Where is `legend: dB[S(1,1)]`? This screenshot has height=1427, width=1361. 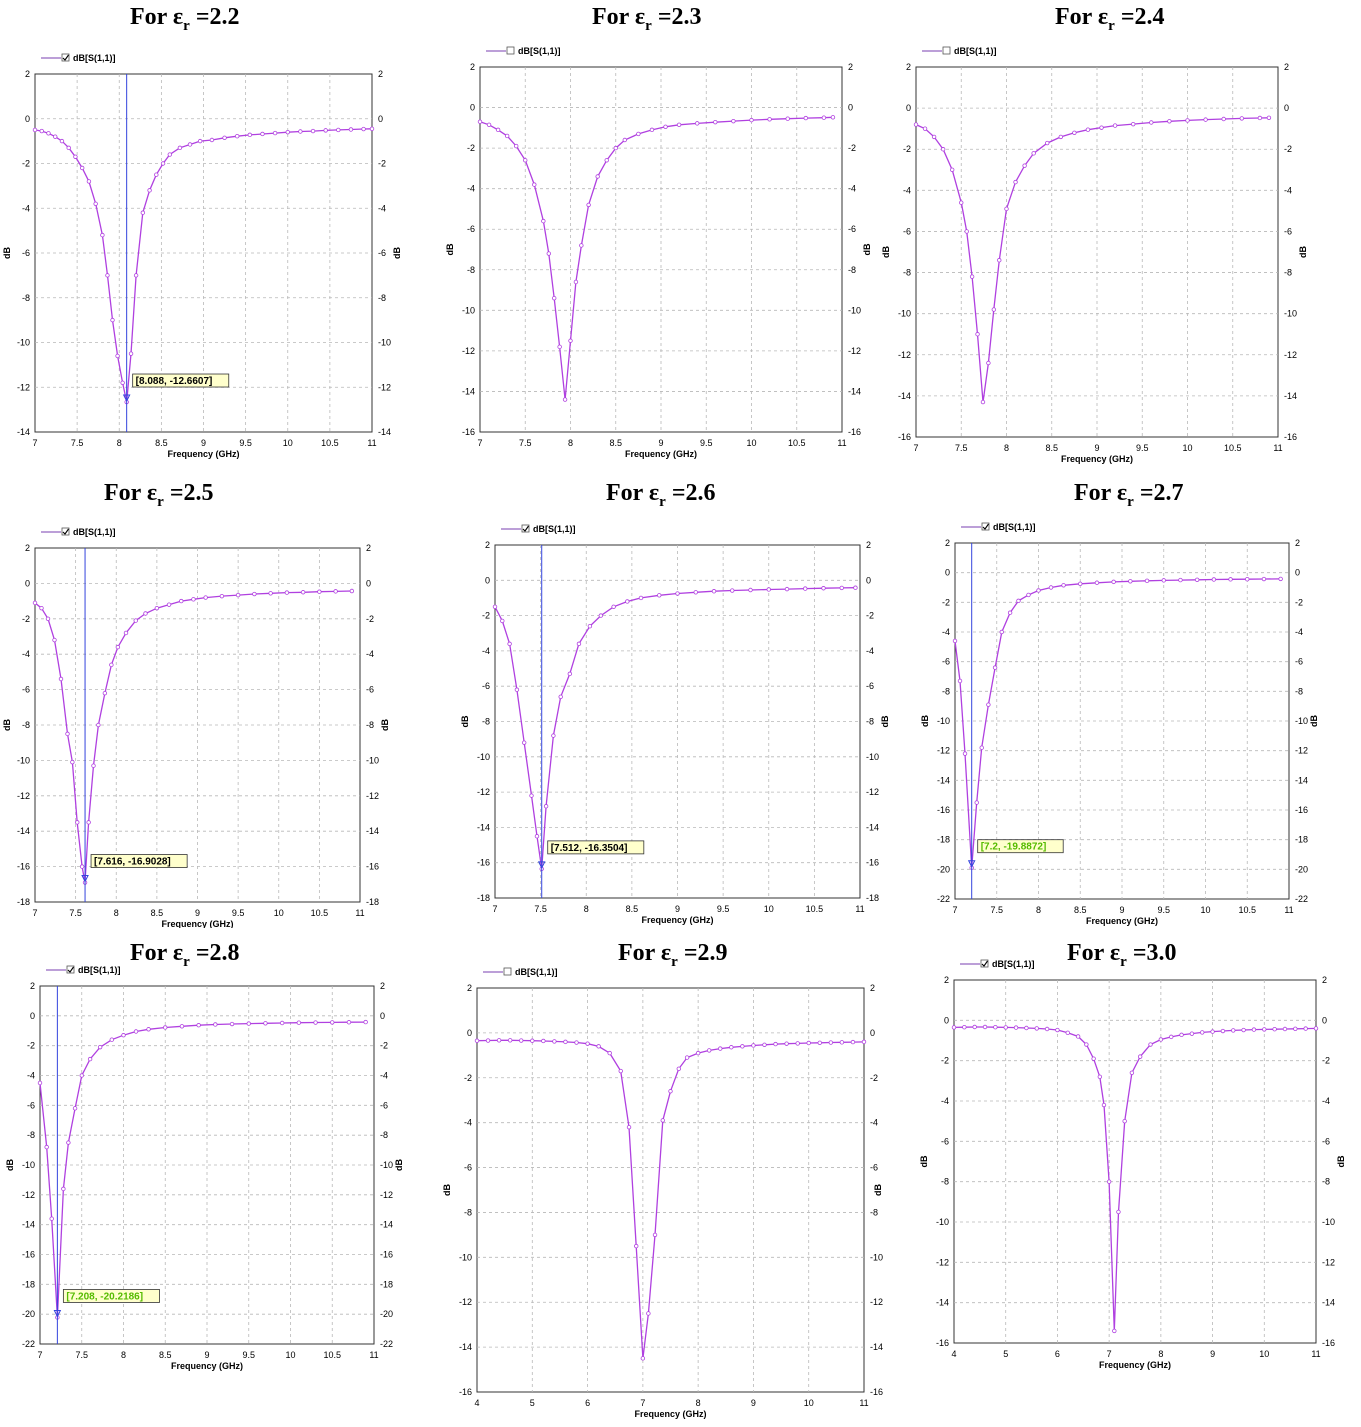 legend: dB[S(1,1)] is located at coordinates (520, 972).